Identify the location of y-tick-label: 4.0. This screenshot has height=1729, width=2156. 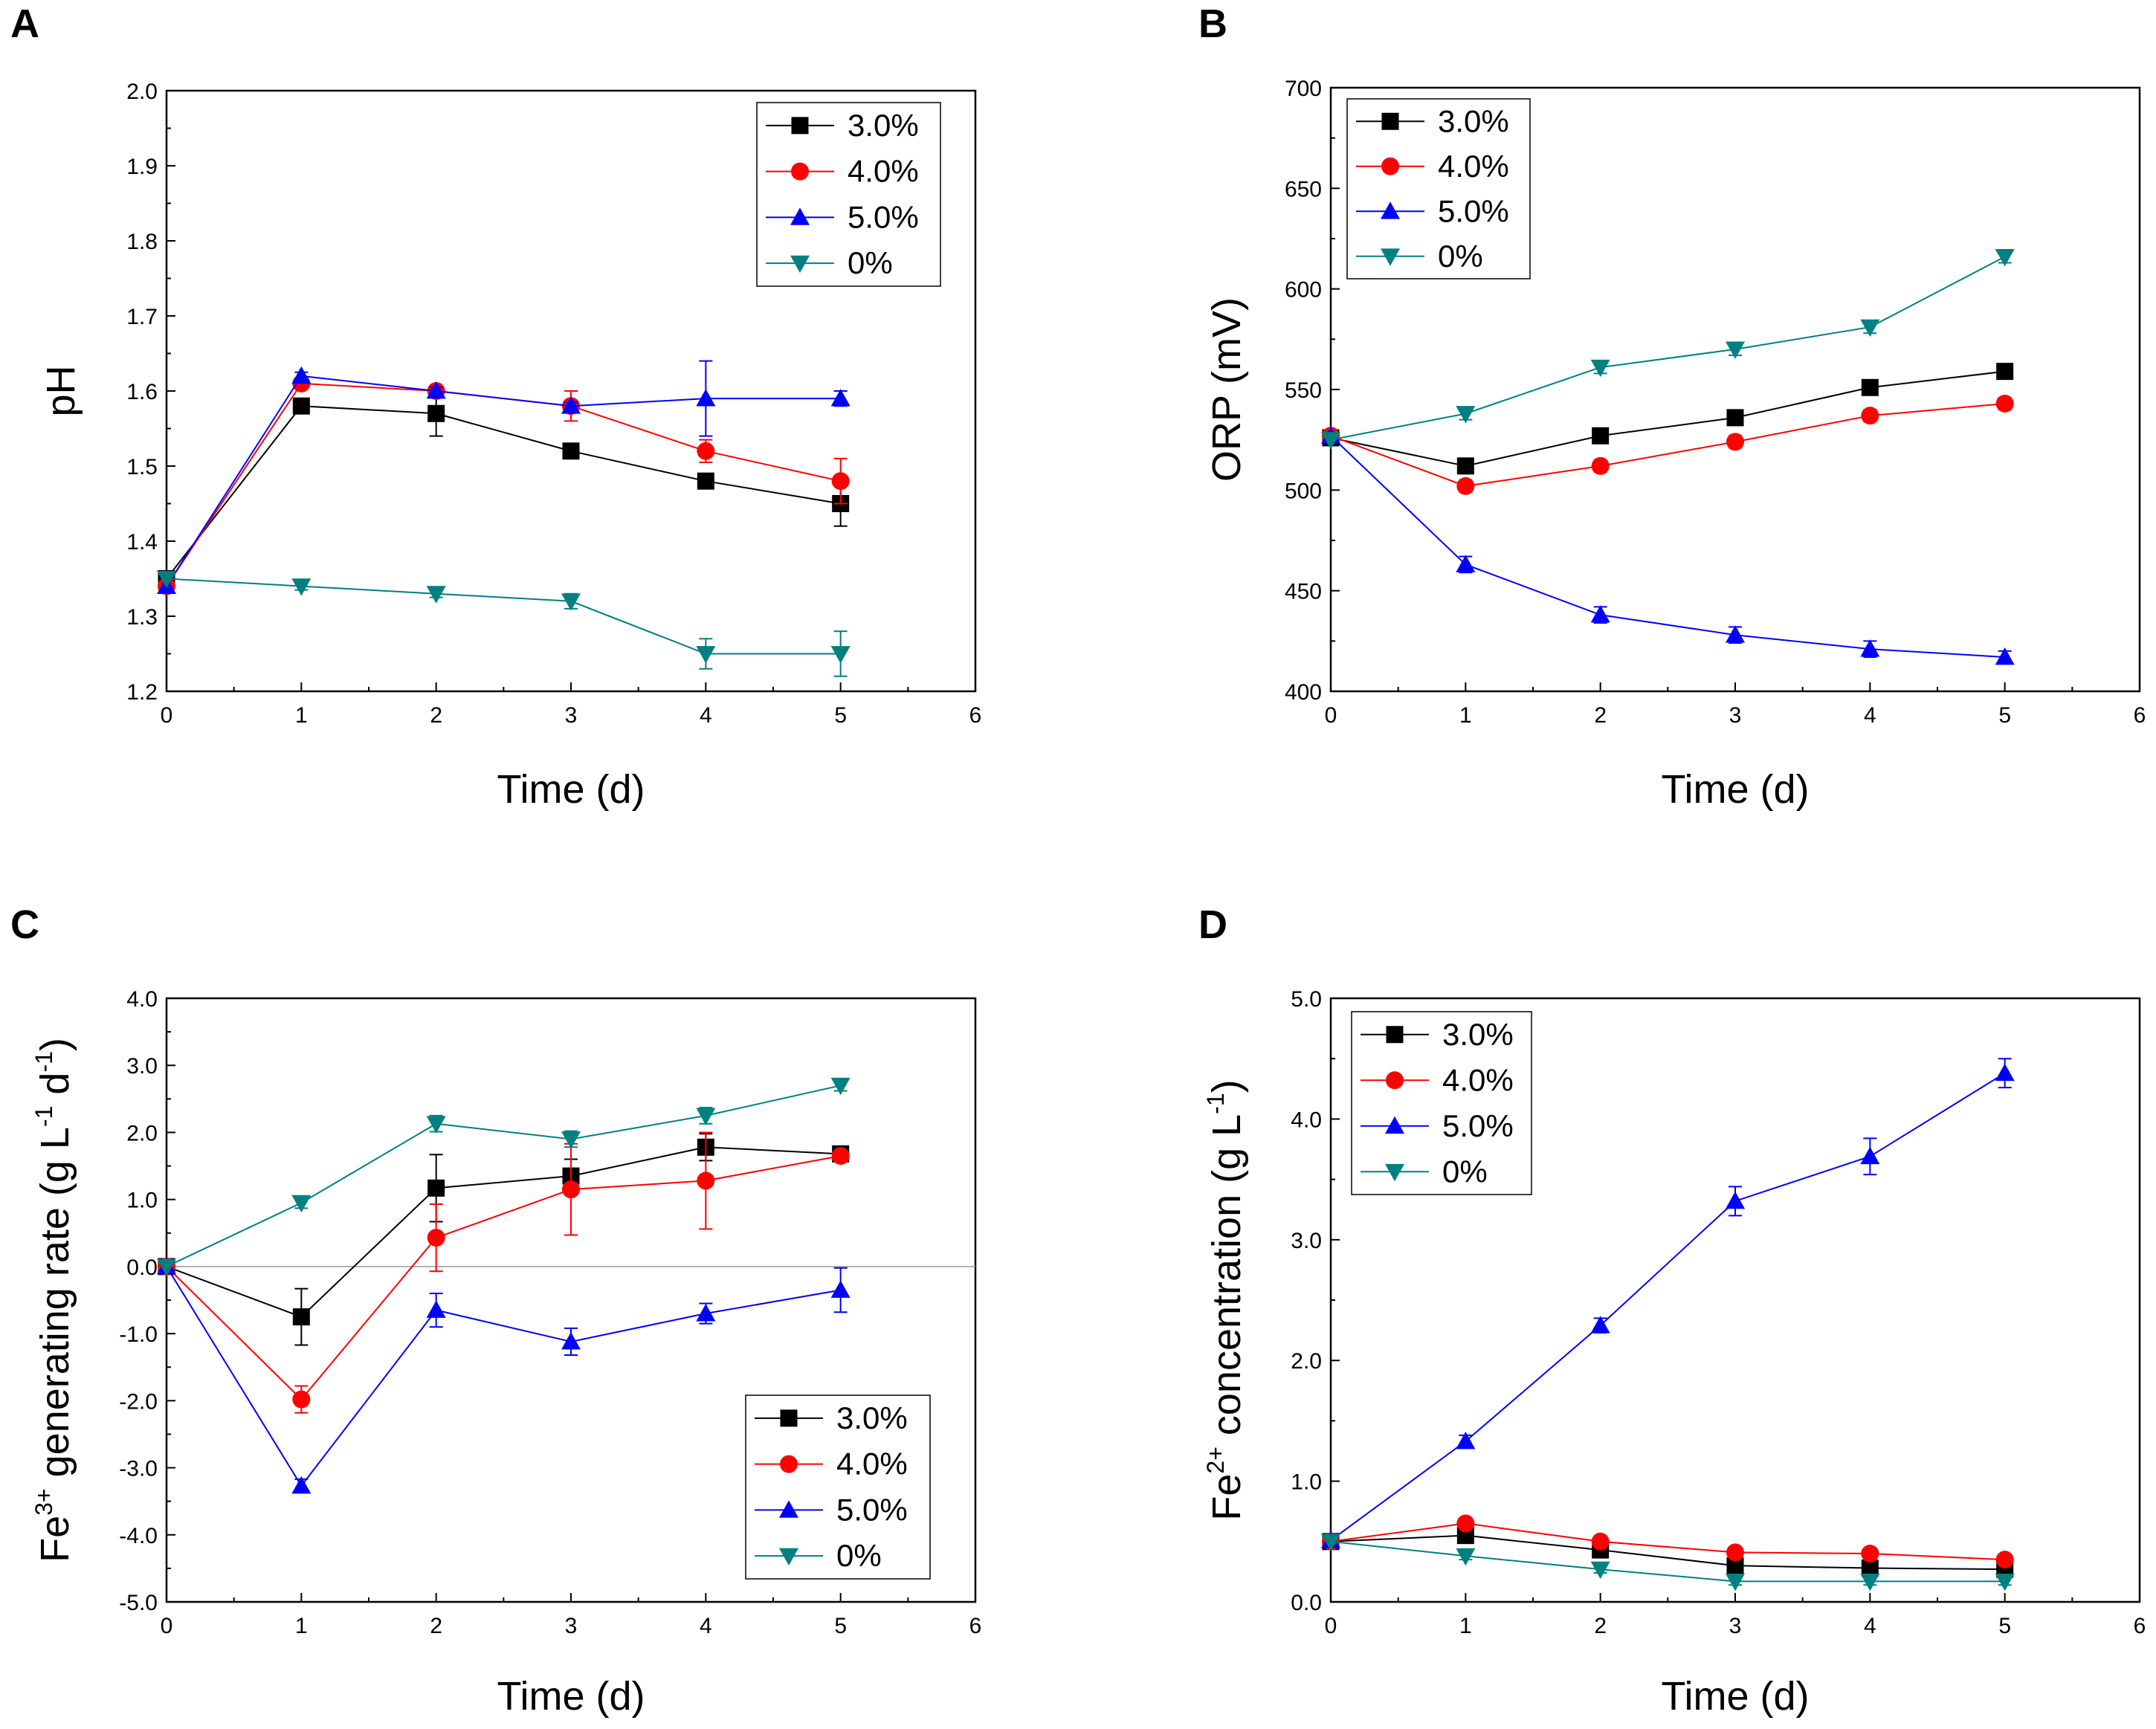
(142, 1000).